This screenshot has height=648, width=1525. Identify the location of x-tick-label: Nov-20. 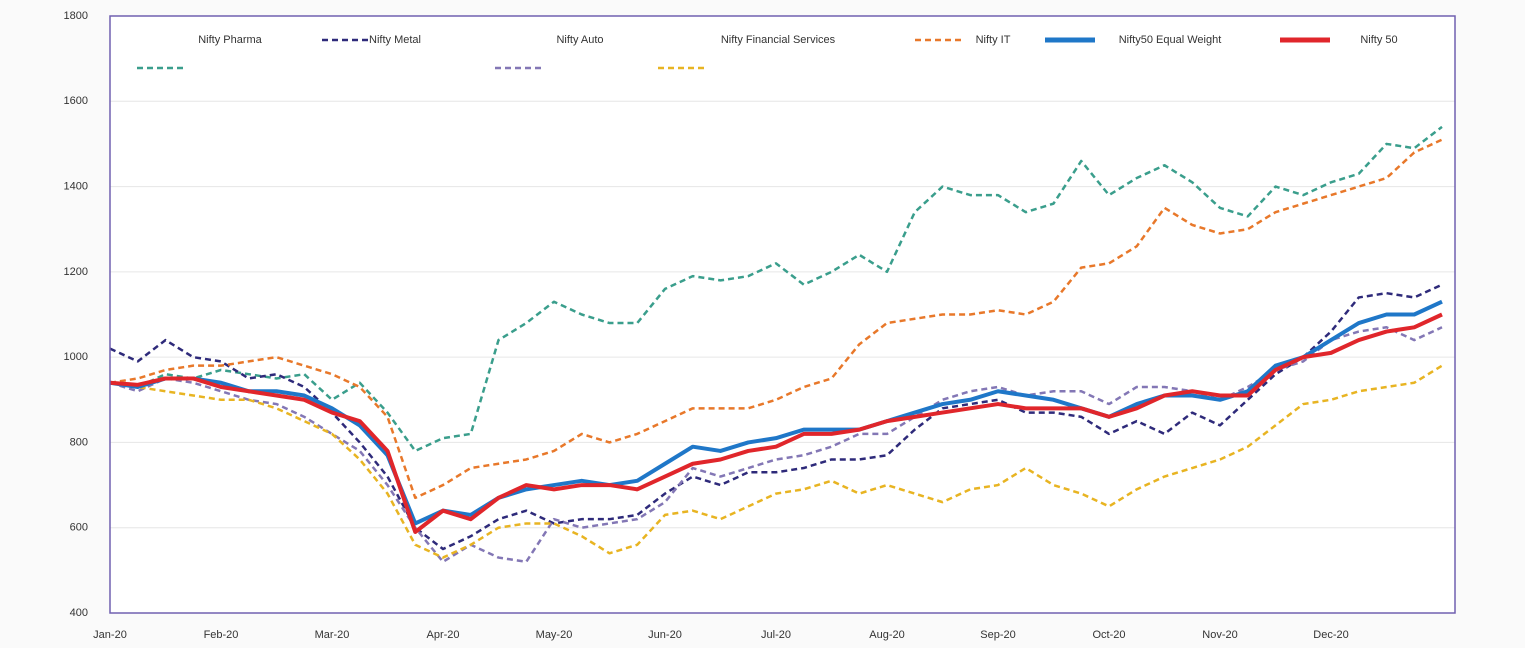
(1219, 635).